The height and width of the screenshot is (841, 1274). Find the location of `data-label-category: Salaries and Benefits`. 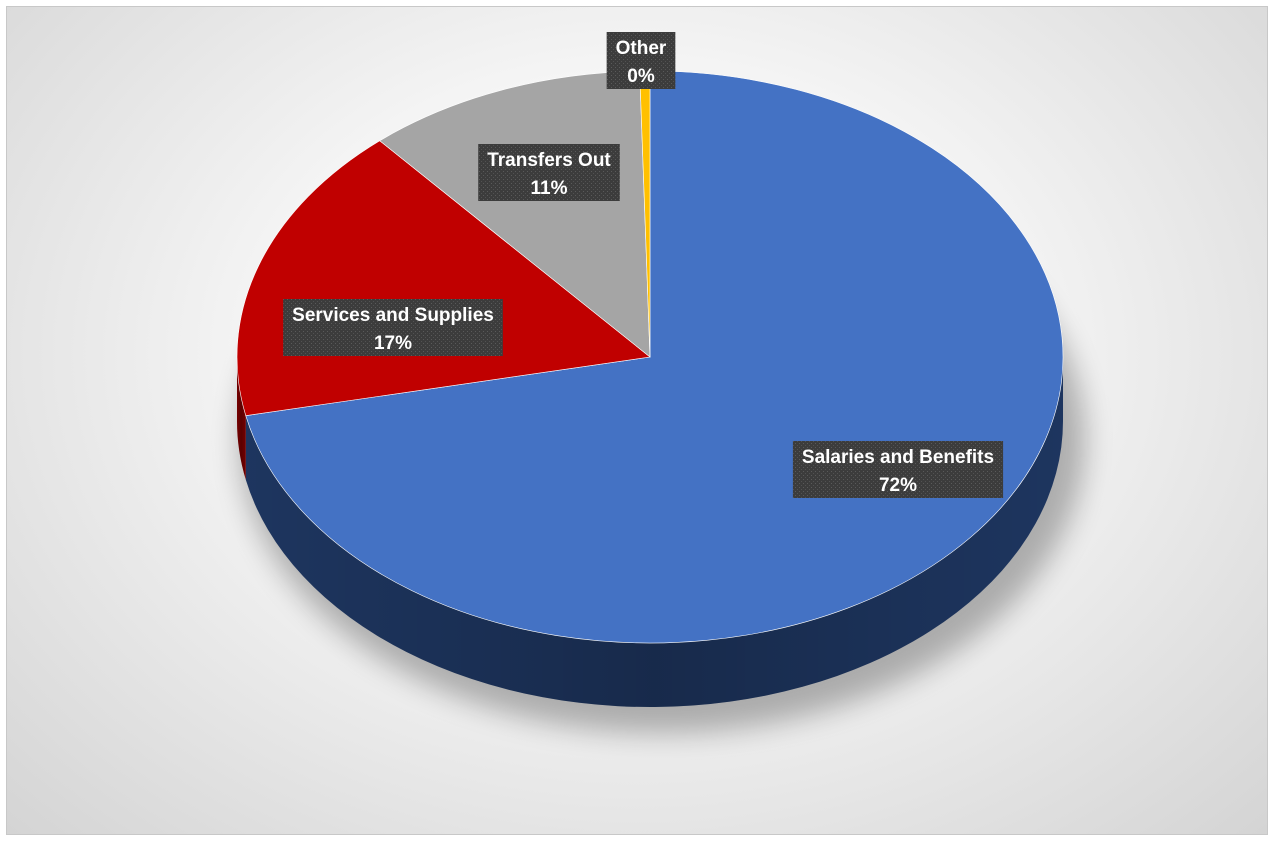

data-label-category: Salaries and Benefits is located at coordinates (898, 457).